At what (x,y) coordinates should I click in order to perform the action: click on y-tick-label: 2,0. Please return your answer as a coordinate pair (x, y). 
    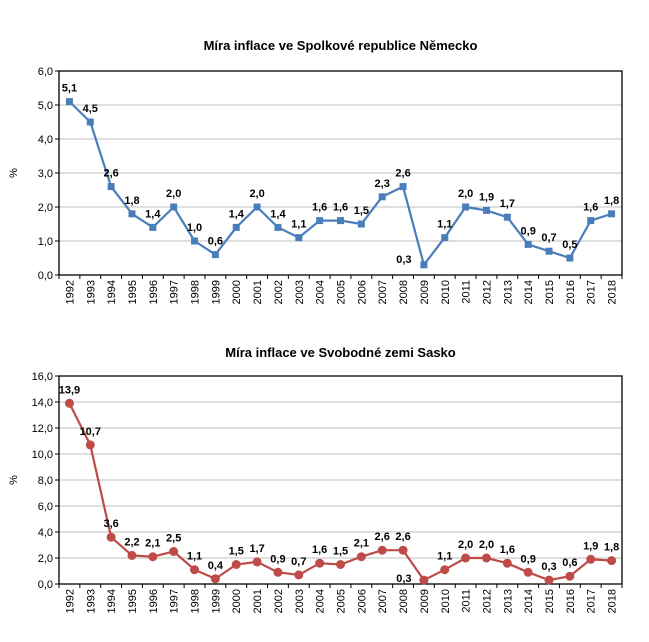
    Looking at the image, I should click on (45, 208).